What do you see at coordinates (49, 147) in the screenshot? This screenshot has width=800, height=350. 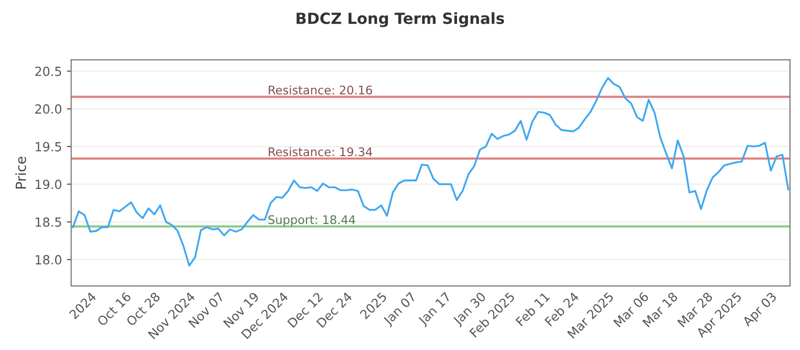 I see `y-tick-label: 19.5` at bounding box center [49, 147].